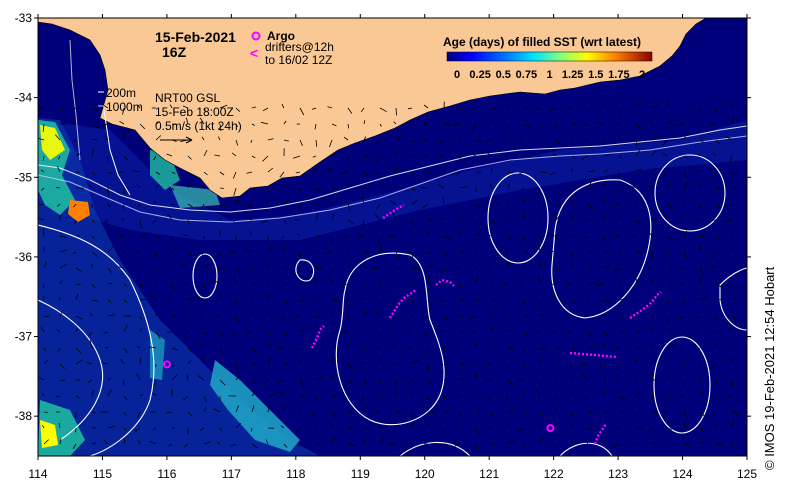 This screenshot has width=790, height=497. Describe the element at coordinates (642, 75) in the screenshot. I see `colorbar-tick-label: 2` at that location.